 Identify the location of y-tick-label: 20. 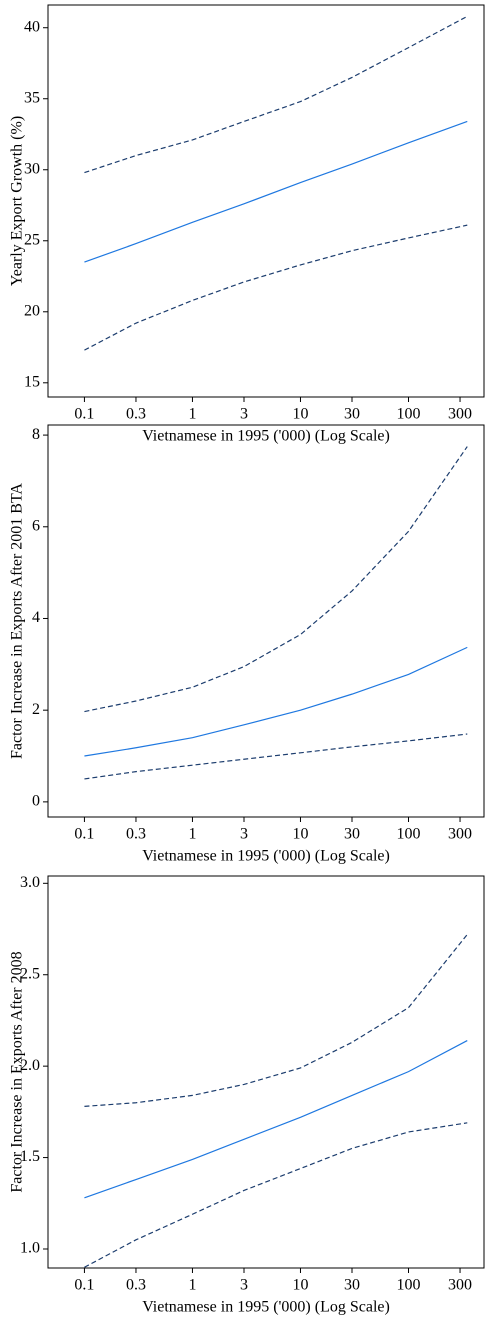
(32, 310).